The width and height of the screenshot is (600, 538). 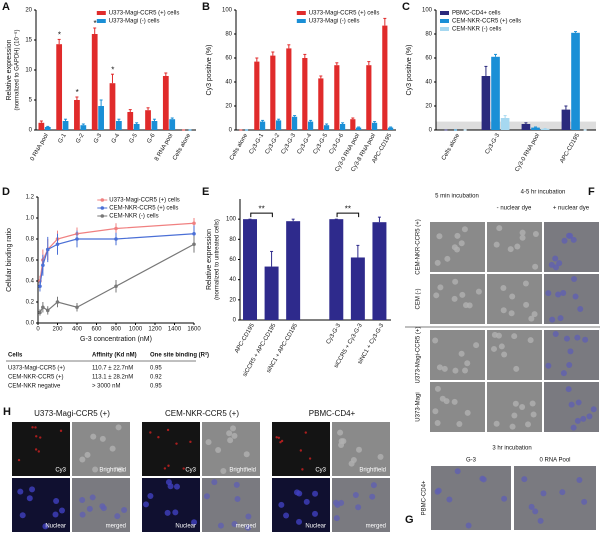 What do you see at coordinates (206, 7) in the screenshot?
I see `panel-label: B` at bounding box center [206, 7].